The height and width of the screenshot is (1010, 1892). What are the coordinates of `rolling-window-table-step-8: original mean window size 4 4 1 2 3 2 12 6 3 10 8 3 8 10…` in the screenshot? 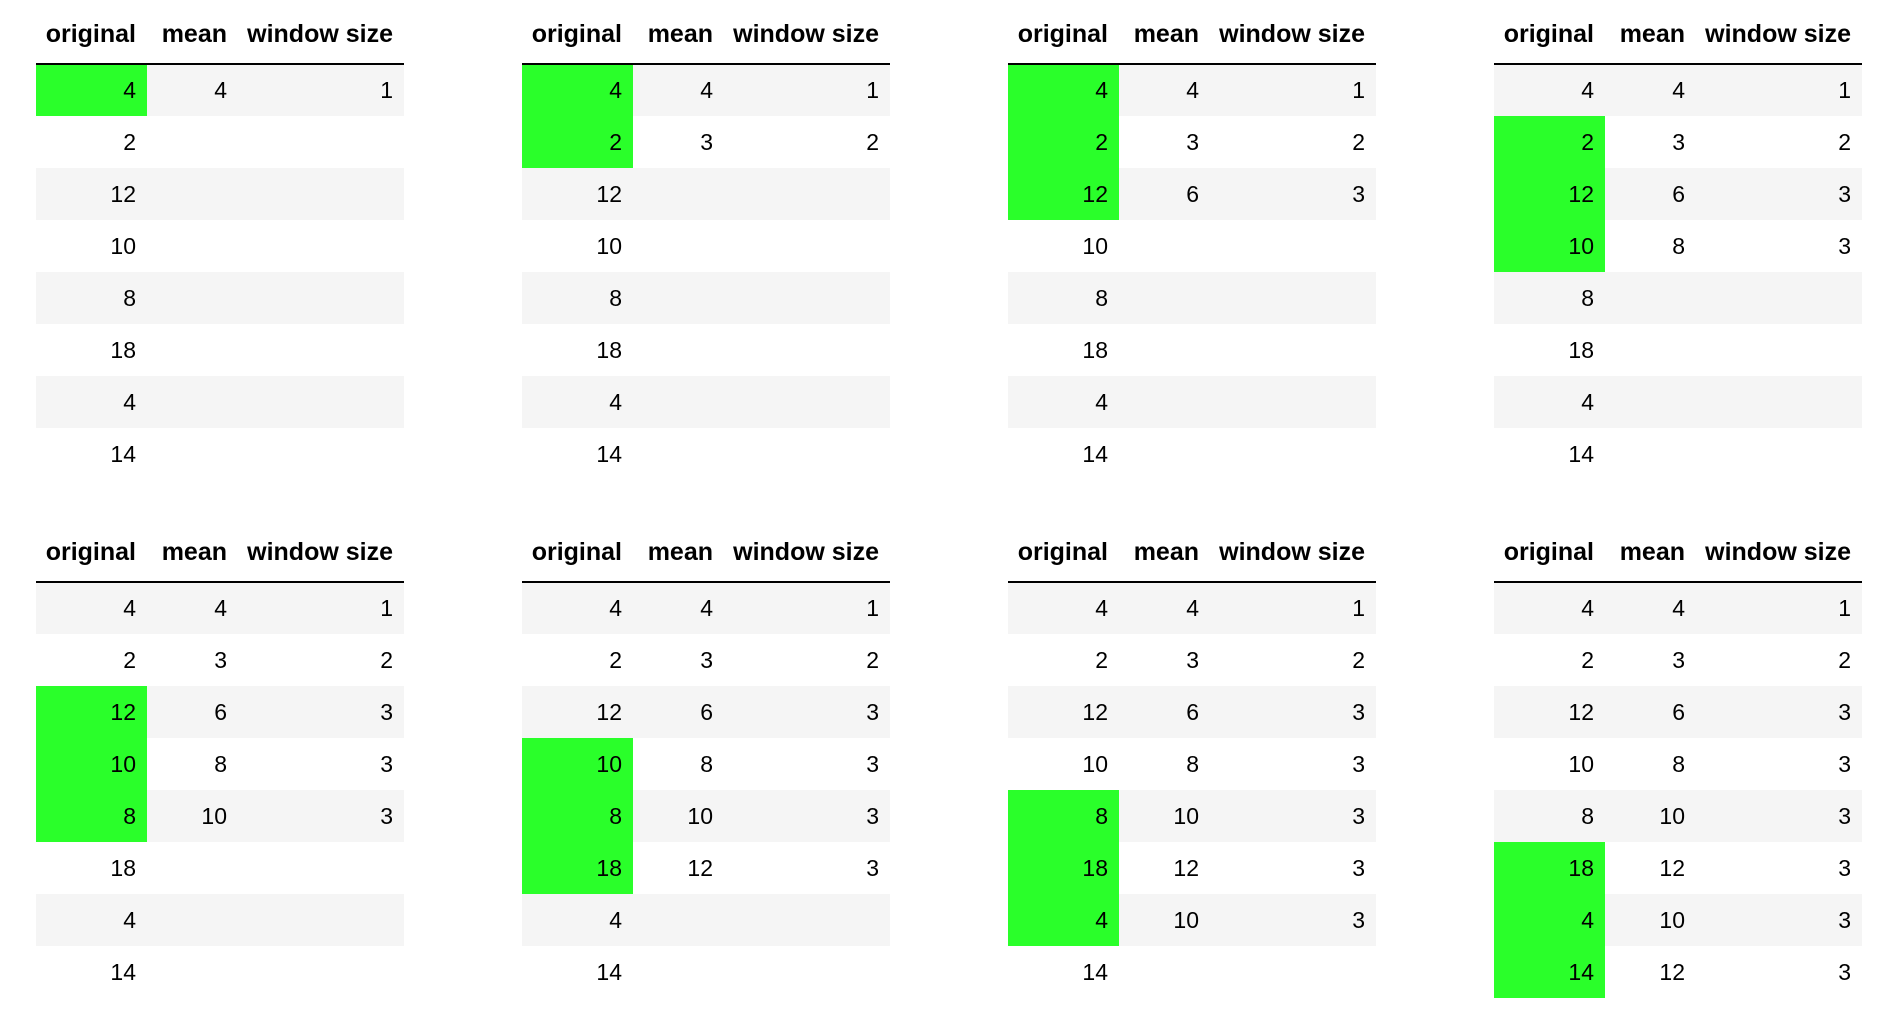 It's located at (1678, 760).